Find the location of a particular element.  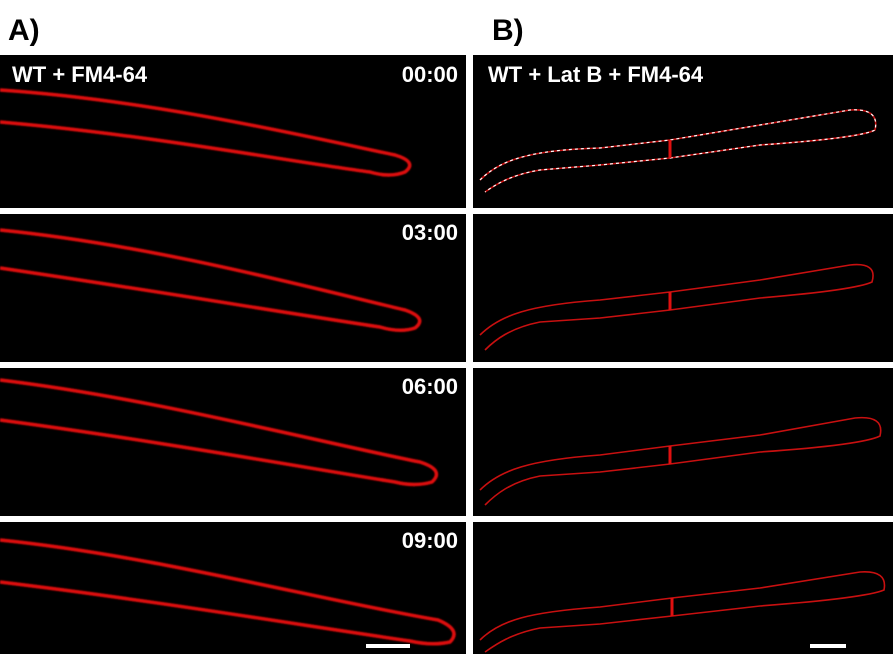

panel-label: A) is located at coordinates (24, 30).